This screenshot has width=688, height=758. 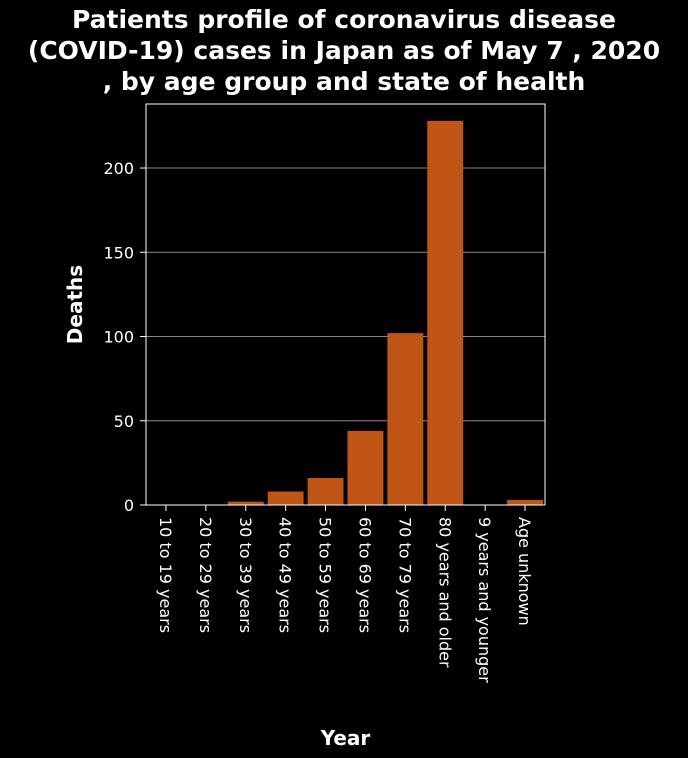 What do you see at coordinates (344, 19) in the screenshot?
I see `chart-title-line-1: Patients profile of coronavirus disease` at bounding box center [344, 19].